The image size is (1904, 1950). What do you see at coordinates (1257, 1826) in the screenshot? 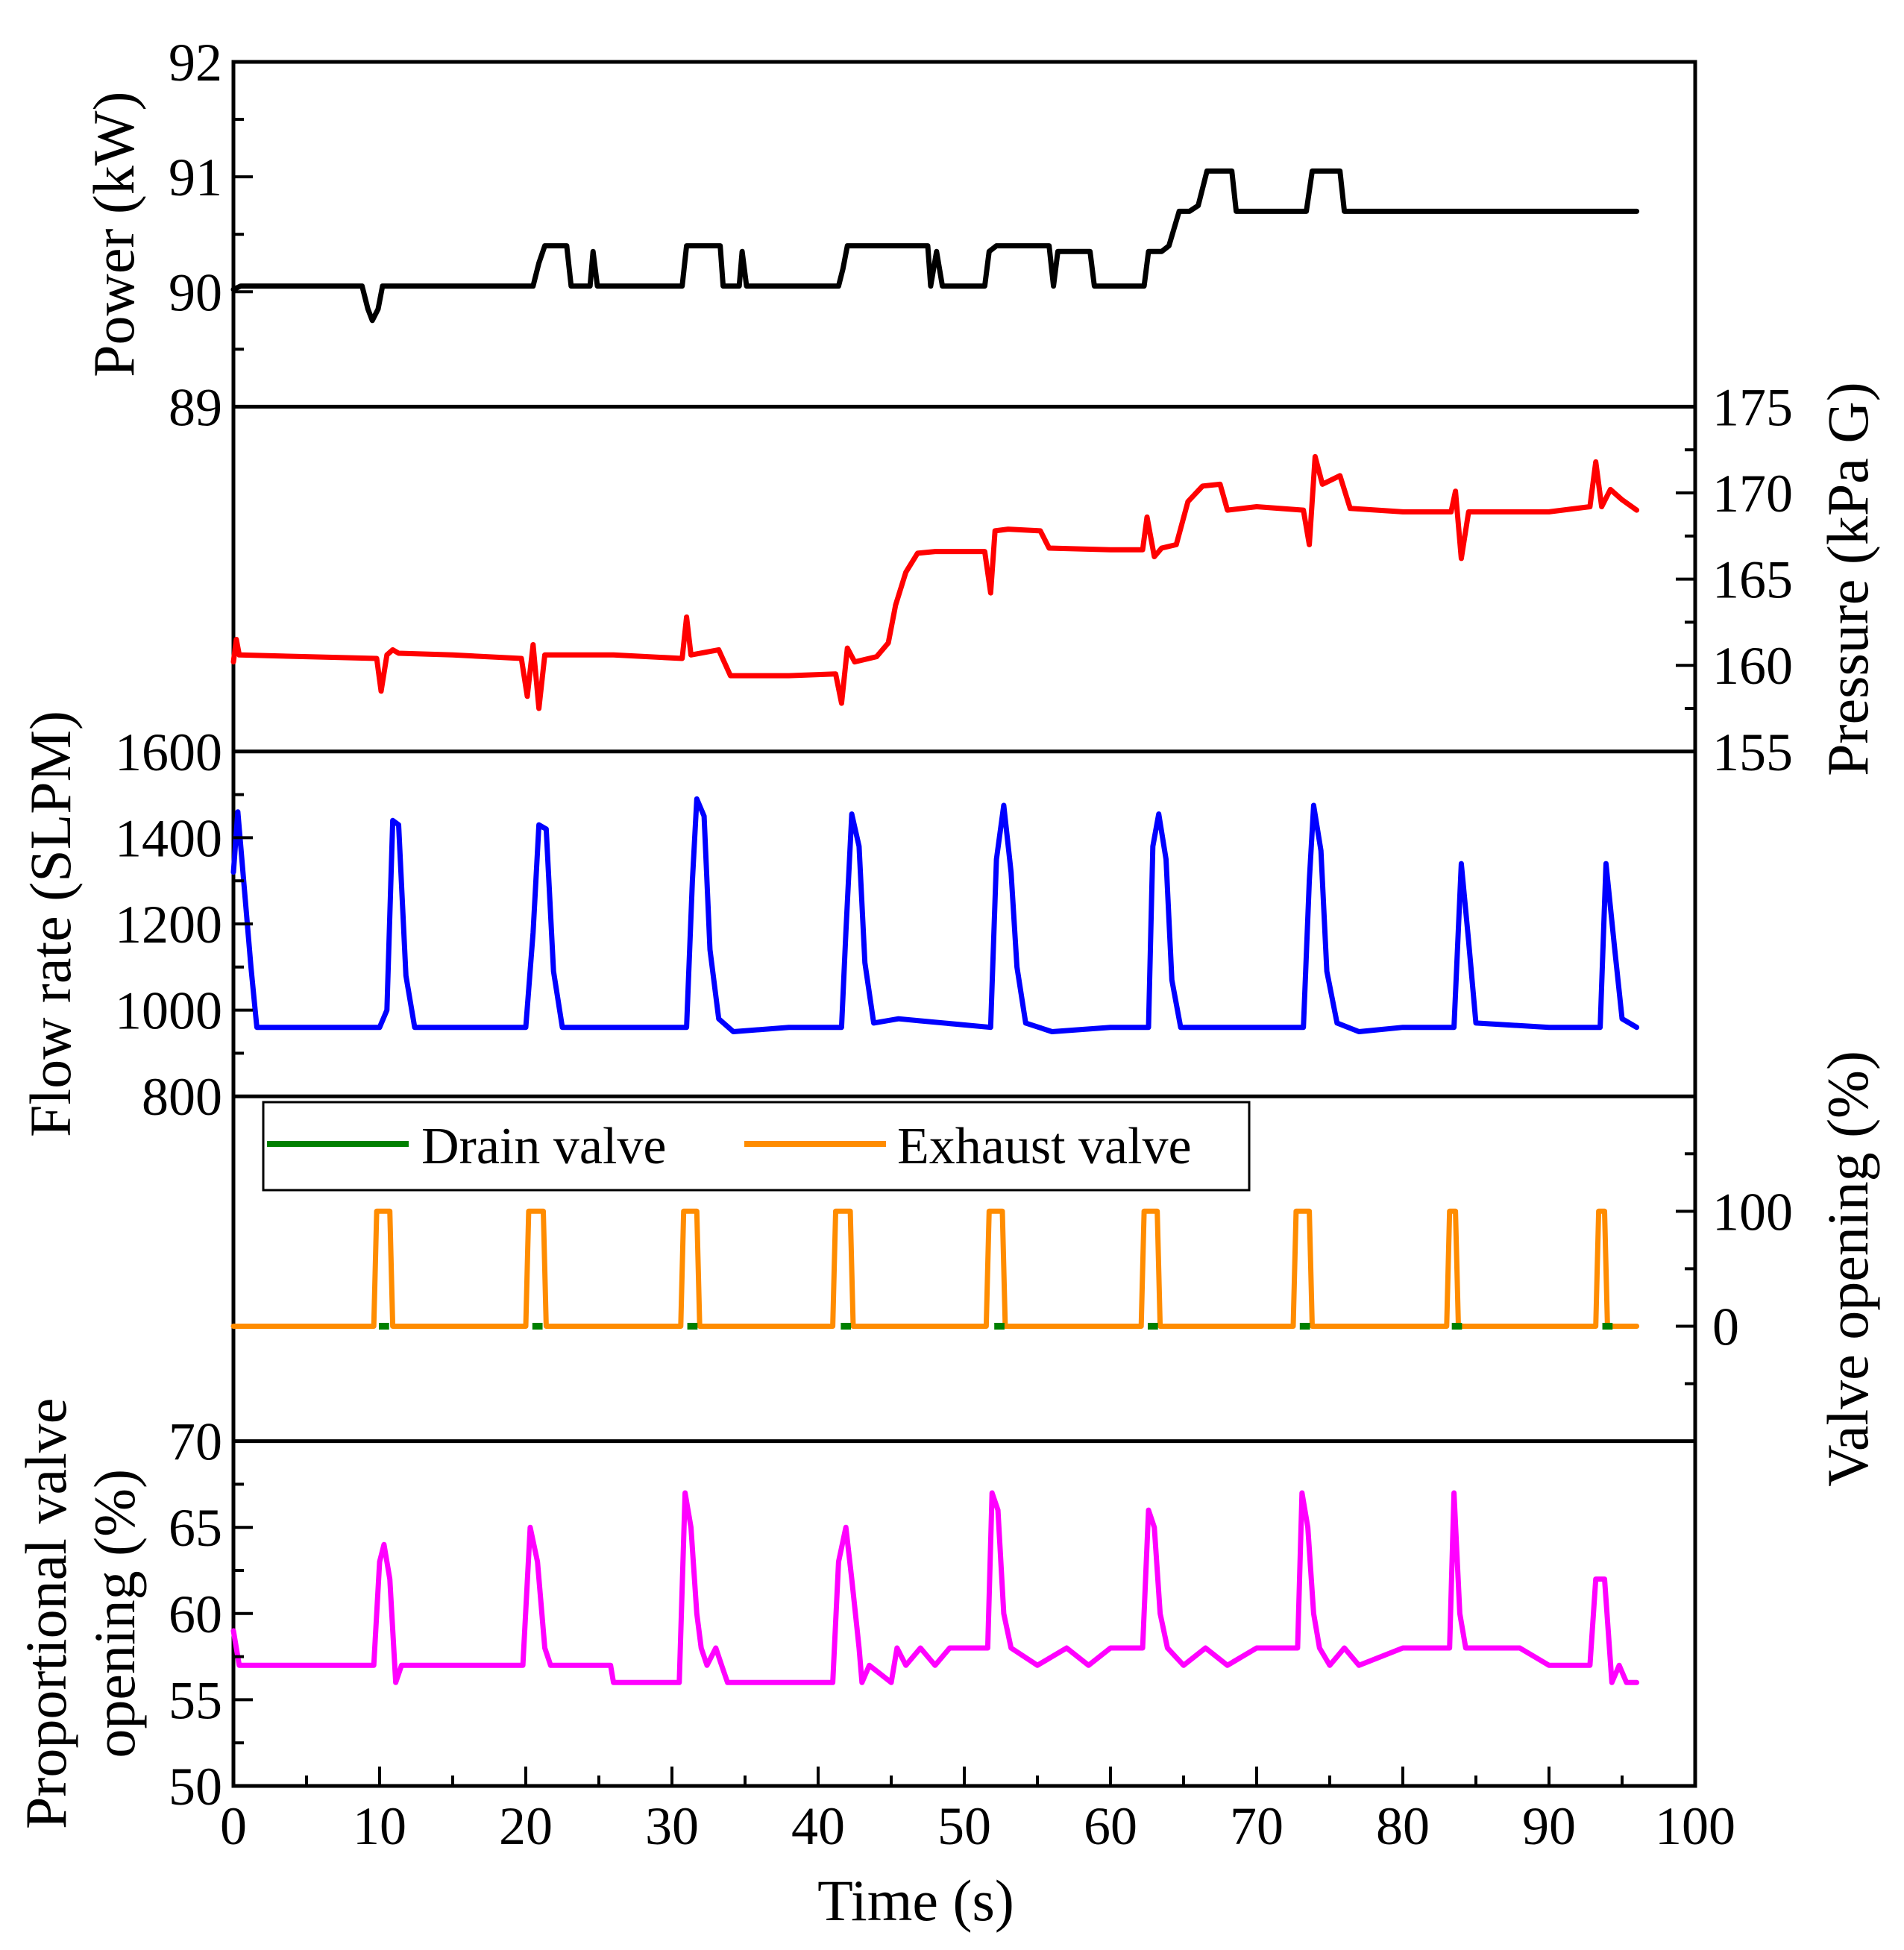
I see `x-tick-label: 70` at bounding box center [1257, 1826].